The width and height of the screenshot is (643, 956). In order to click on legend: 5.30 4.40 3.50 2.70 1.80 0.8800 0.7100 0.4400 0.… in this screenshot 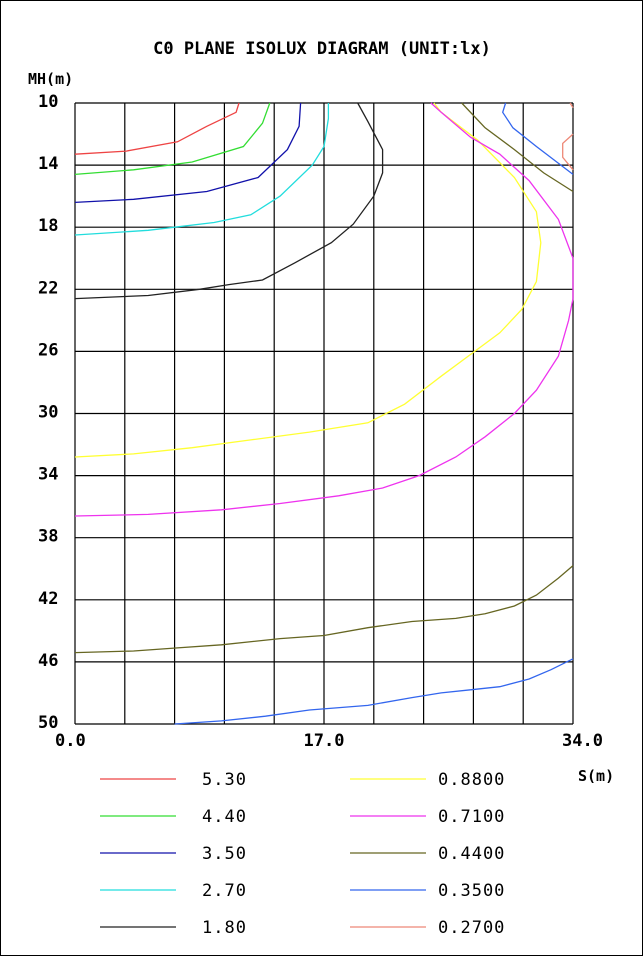, I will do `click(302, 854)`.